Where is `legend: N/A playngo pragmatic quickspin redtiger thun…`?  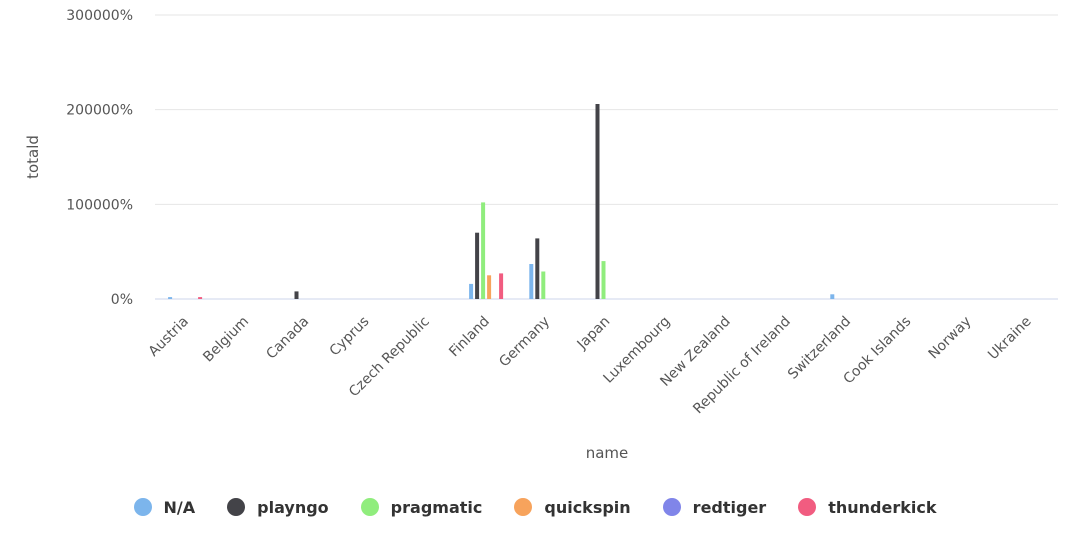
legend: N/A playngo pragmatic quickspin redtiger thun… is located at coordinates (535, 507).